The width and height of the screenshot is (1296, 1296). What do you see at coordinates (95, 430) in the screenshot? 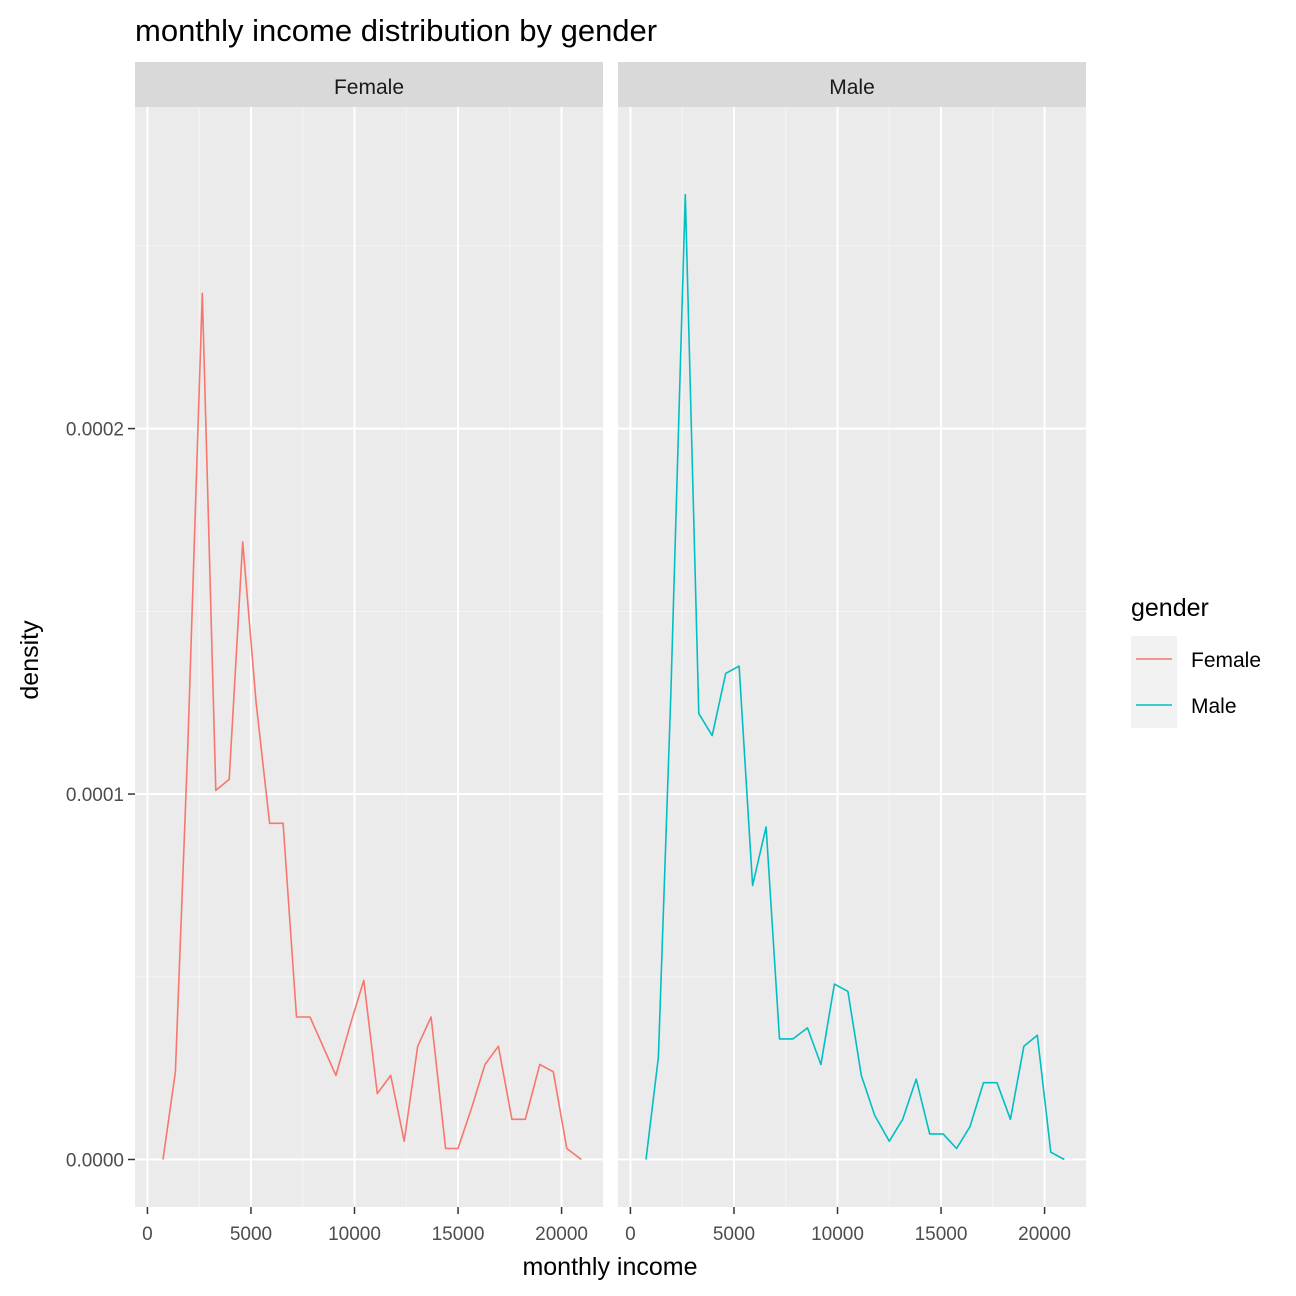
I see `y-tick-label: 0.0002` at bounding box center [95, 430].